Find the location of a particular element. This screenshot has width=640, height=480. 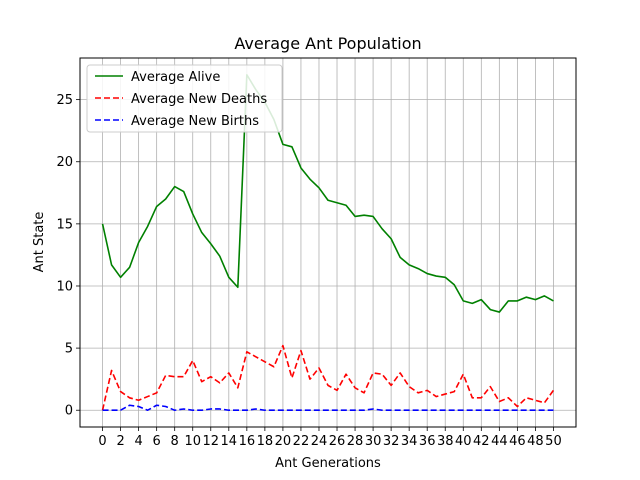

y-tick-label: 20 is located at coordinates (64, 162).